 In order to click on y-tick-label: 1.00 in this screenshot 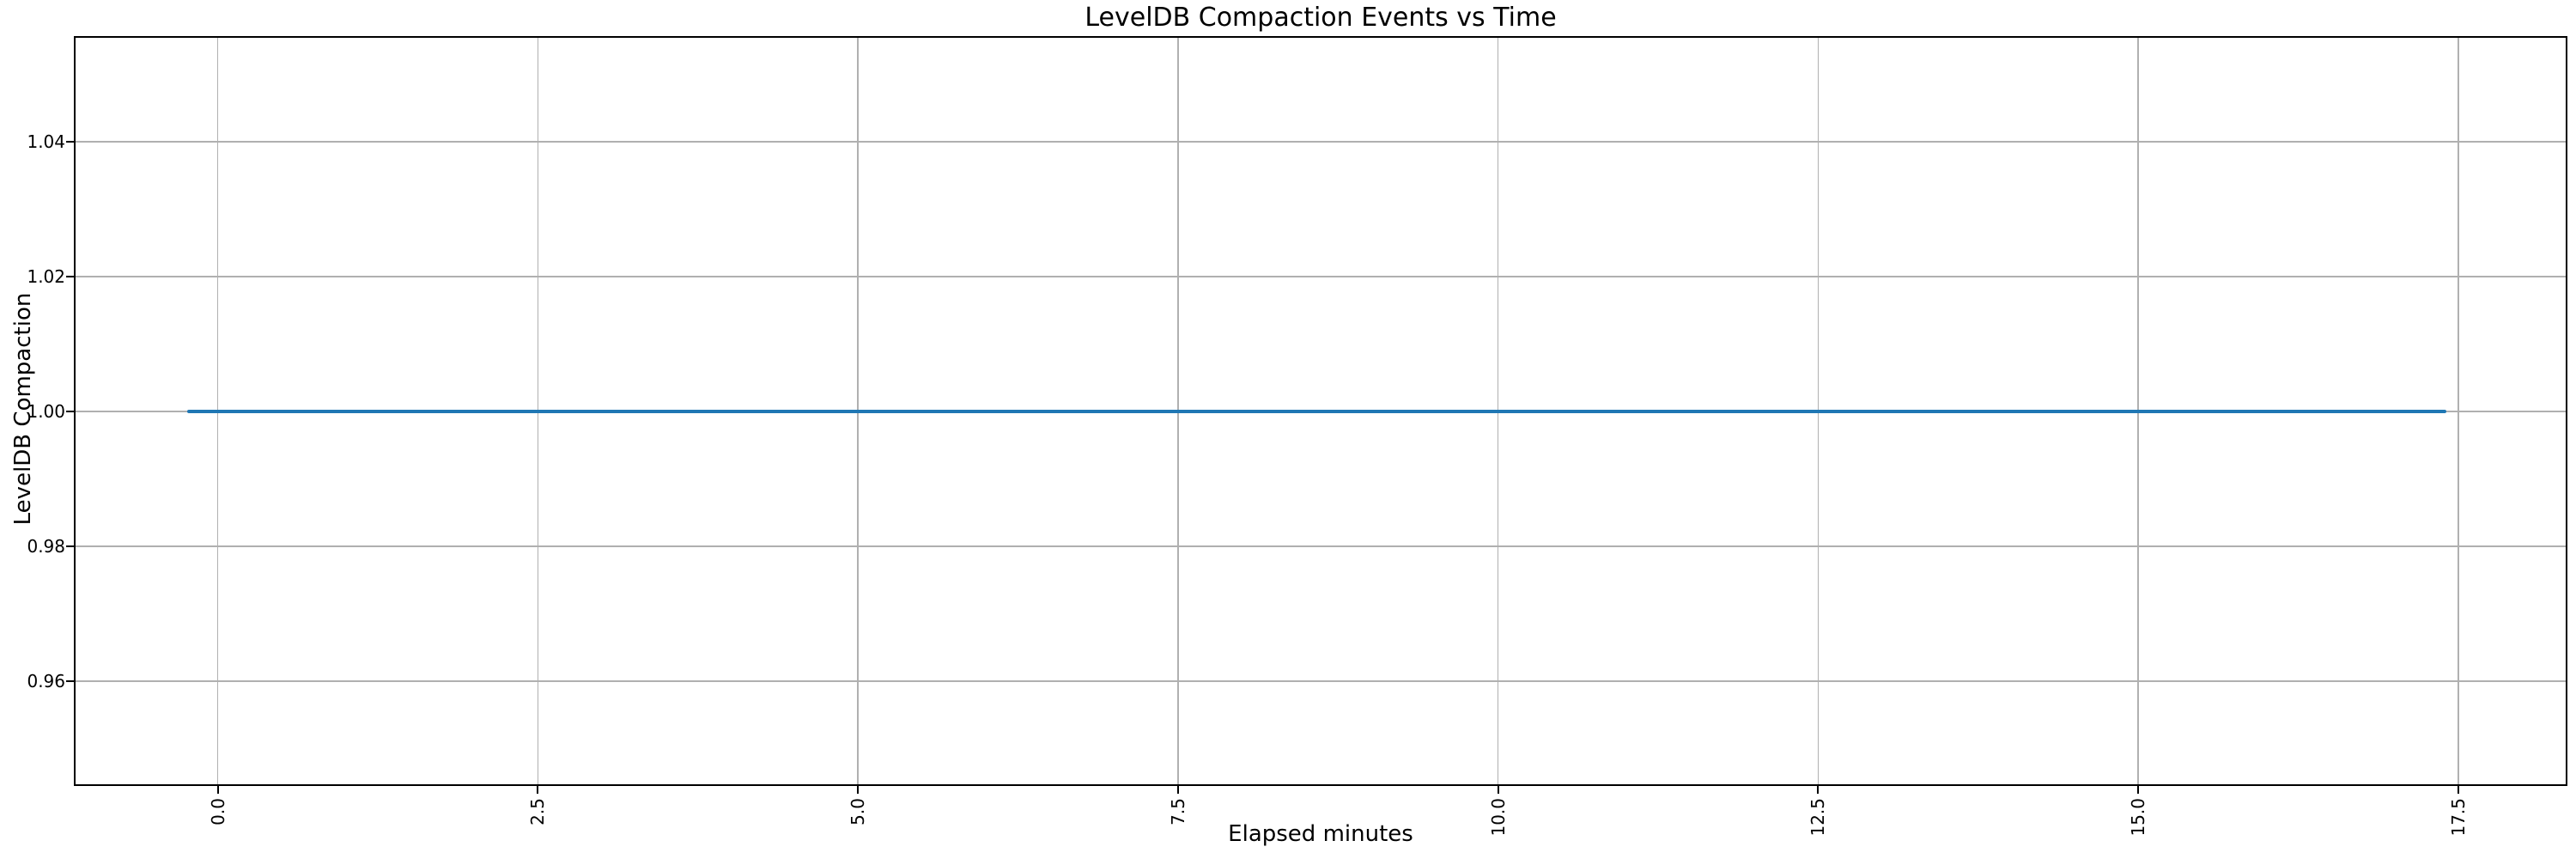, I will do `click(46, 411)`.